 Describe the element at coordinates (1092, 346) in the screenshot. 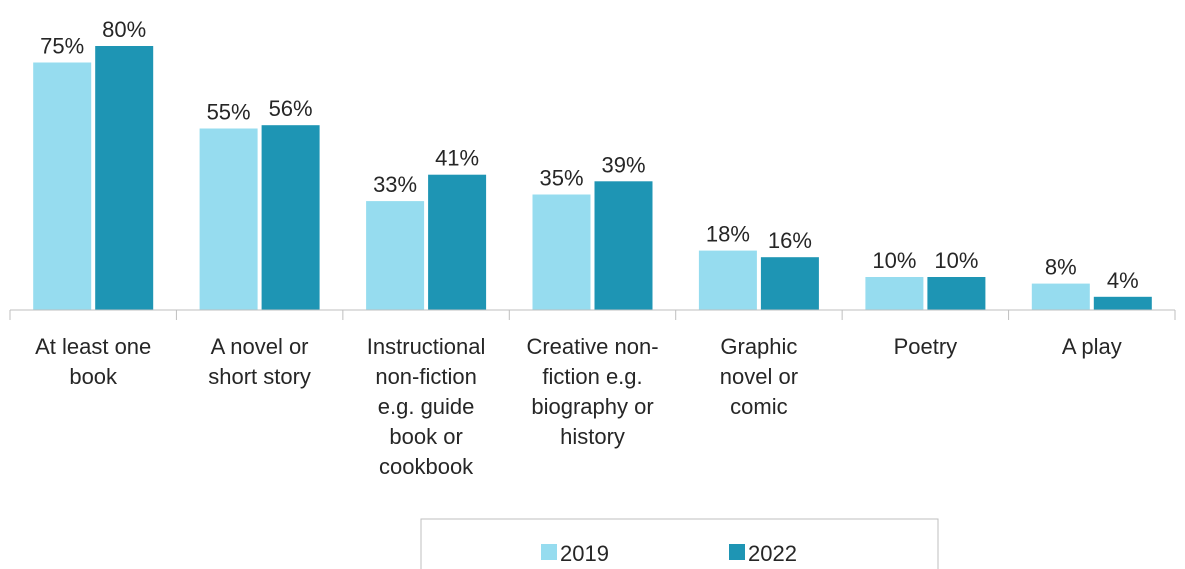

I see `category-label-6-line-0: A play` at that location.